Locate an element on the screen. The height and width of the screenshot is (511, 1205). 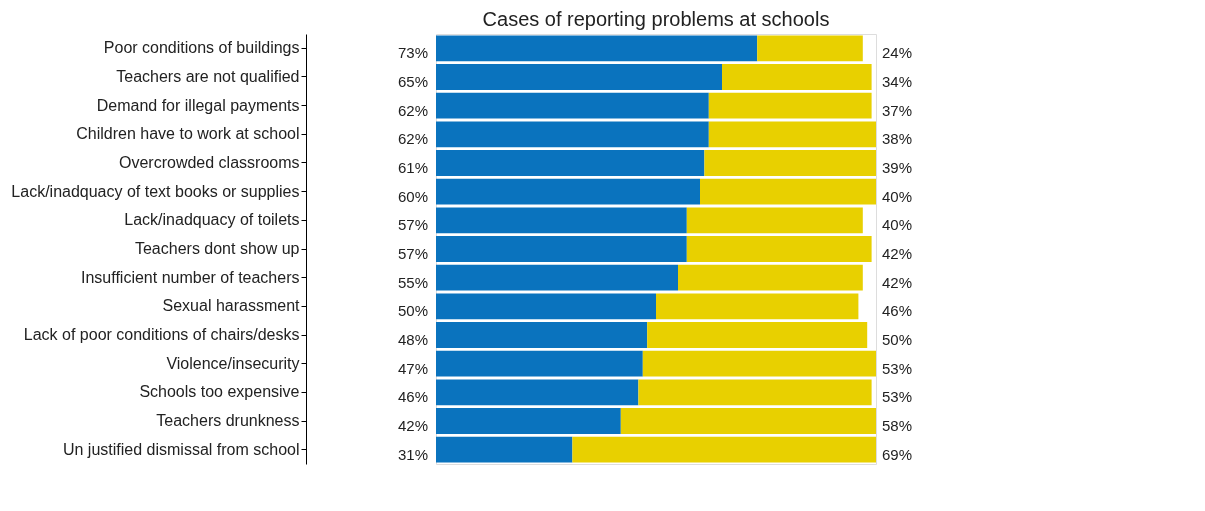
y-tick-label: Schools too expensive is located at coordinates (219, 392).